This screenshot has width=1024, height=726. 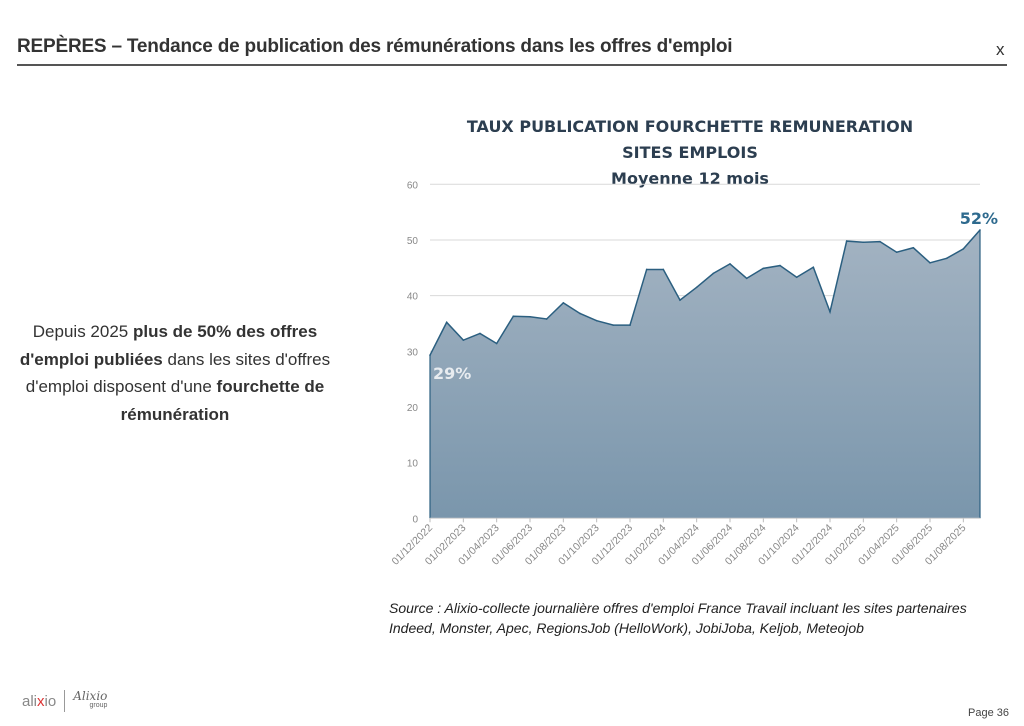 I want to click on y-tick-label: 50, so click(x=413, y=241).